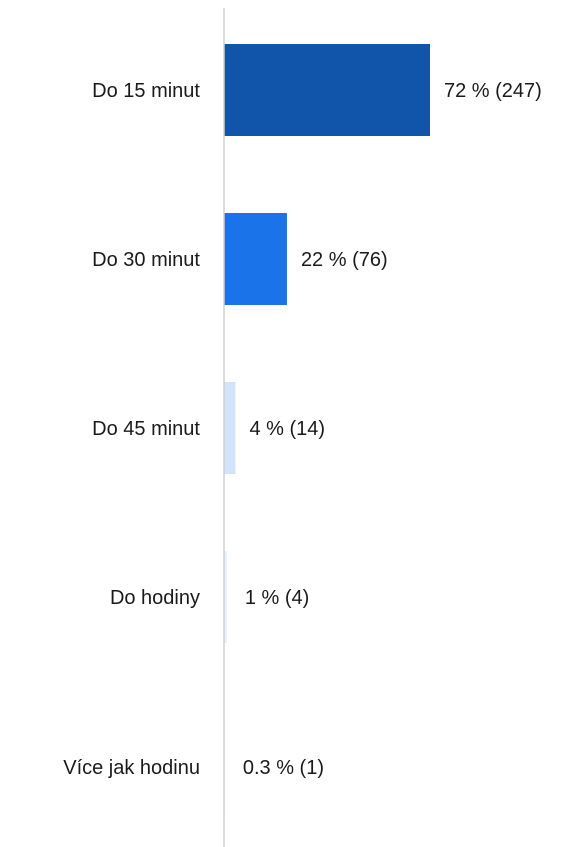  What do you see at coordinates (283, 768) in the screenshot?
I see `data-label-5: 0.3 % (1)` at bounding box center [283, 768].